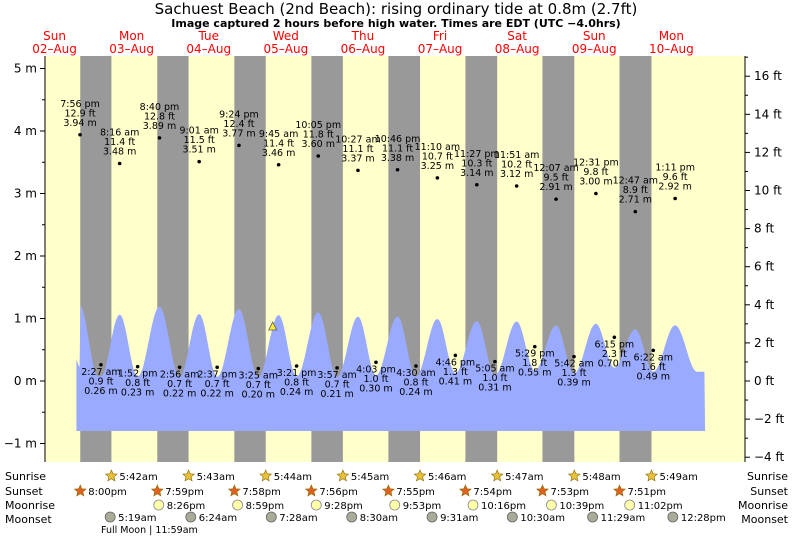 The image size is (793, 539). I want to click on sunset-time: 7:55pm, so click(415, 492).